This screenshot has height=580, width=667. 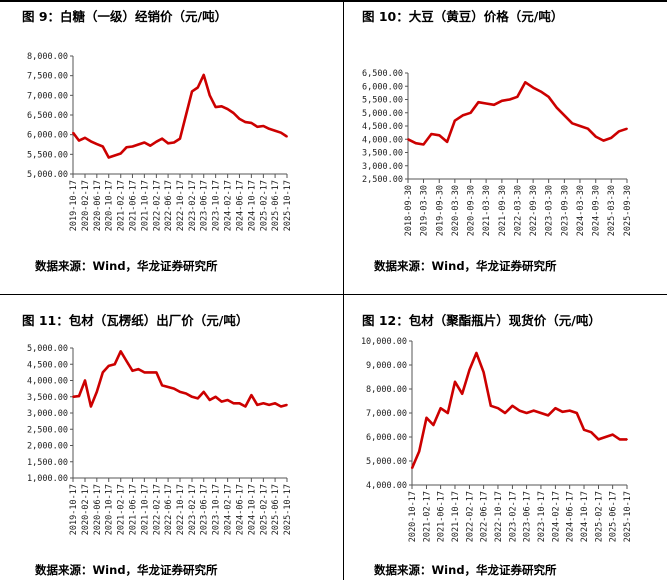 What do you see at coordinates (472, 210) in the screenshot?
I see `x-tick-label: 2020-09-30` at bounding box center [472, 210].